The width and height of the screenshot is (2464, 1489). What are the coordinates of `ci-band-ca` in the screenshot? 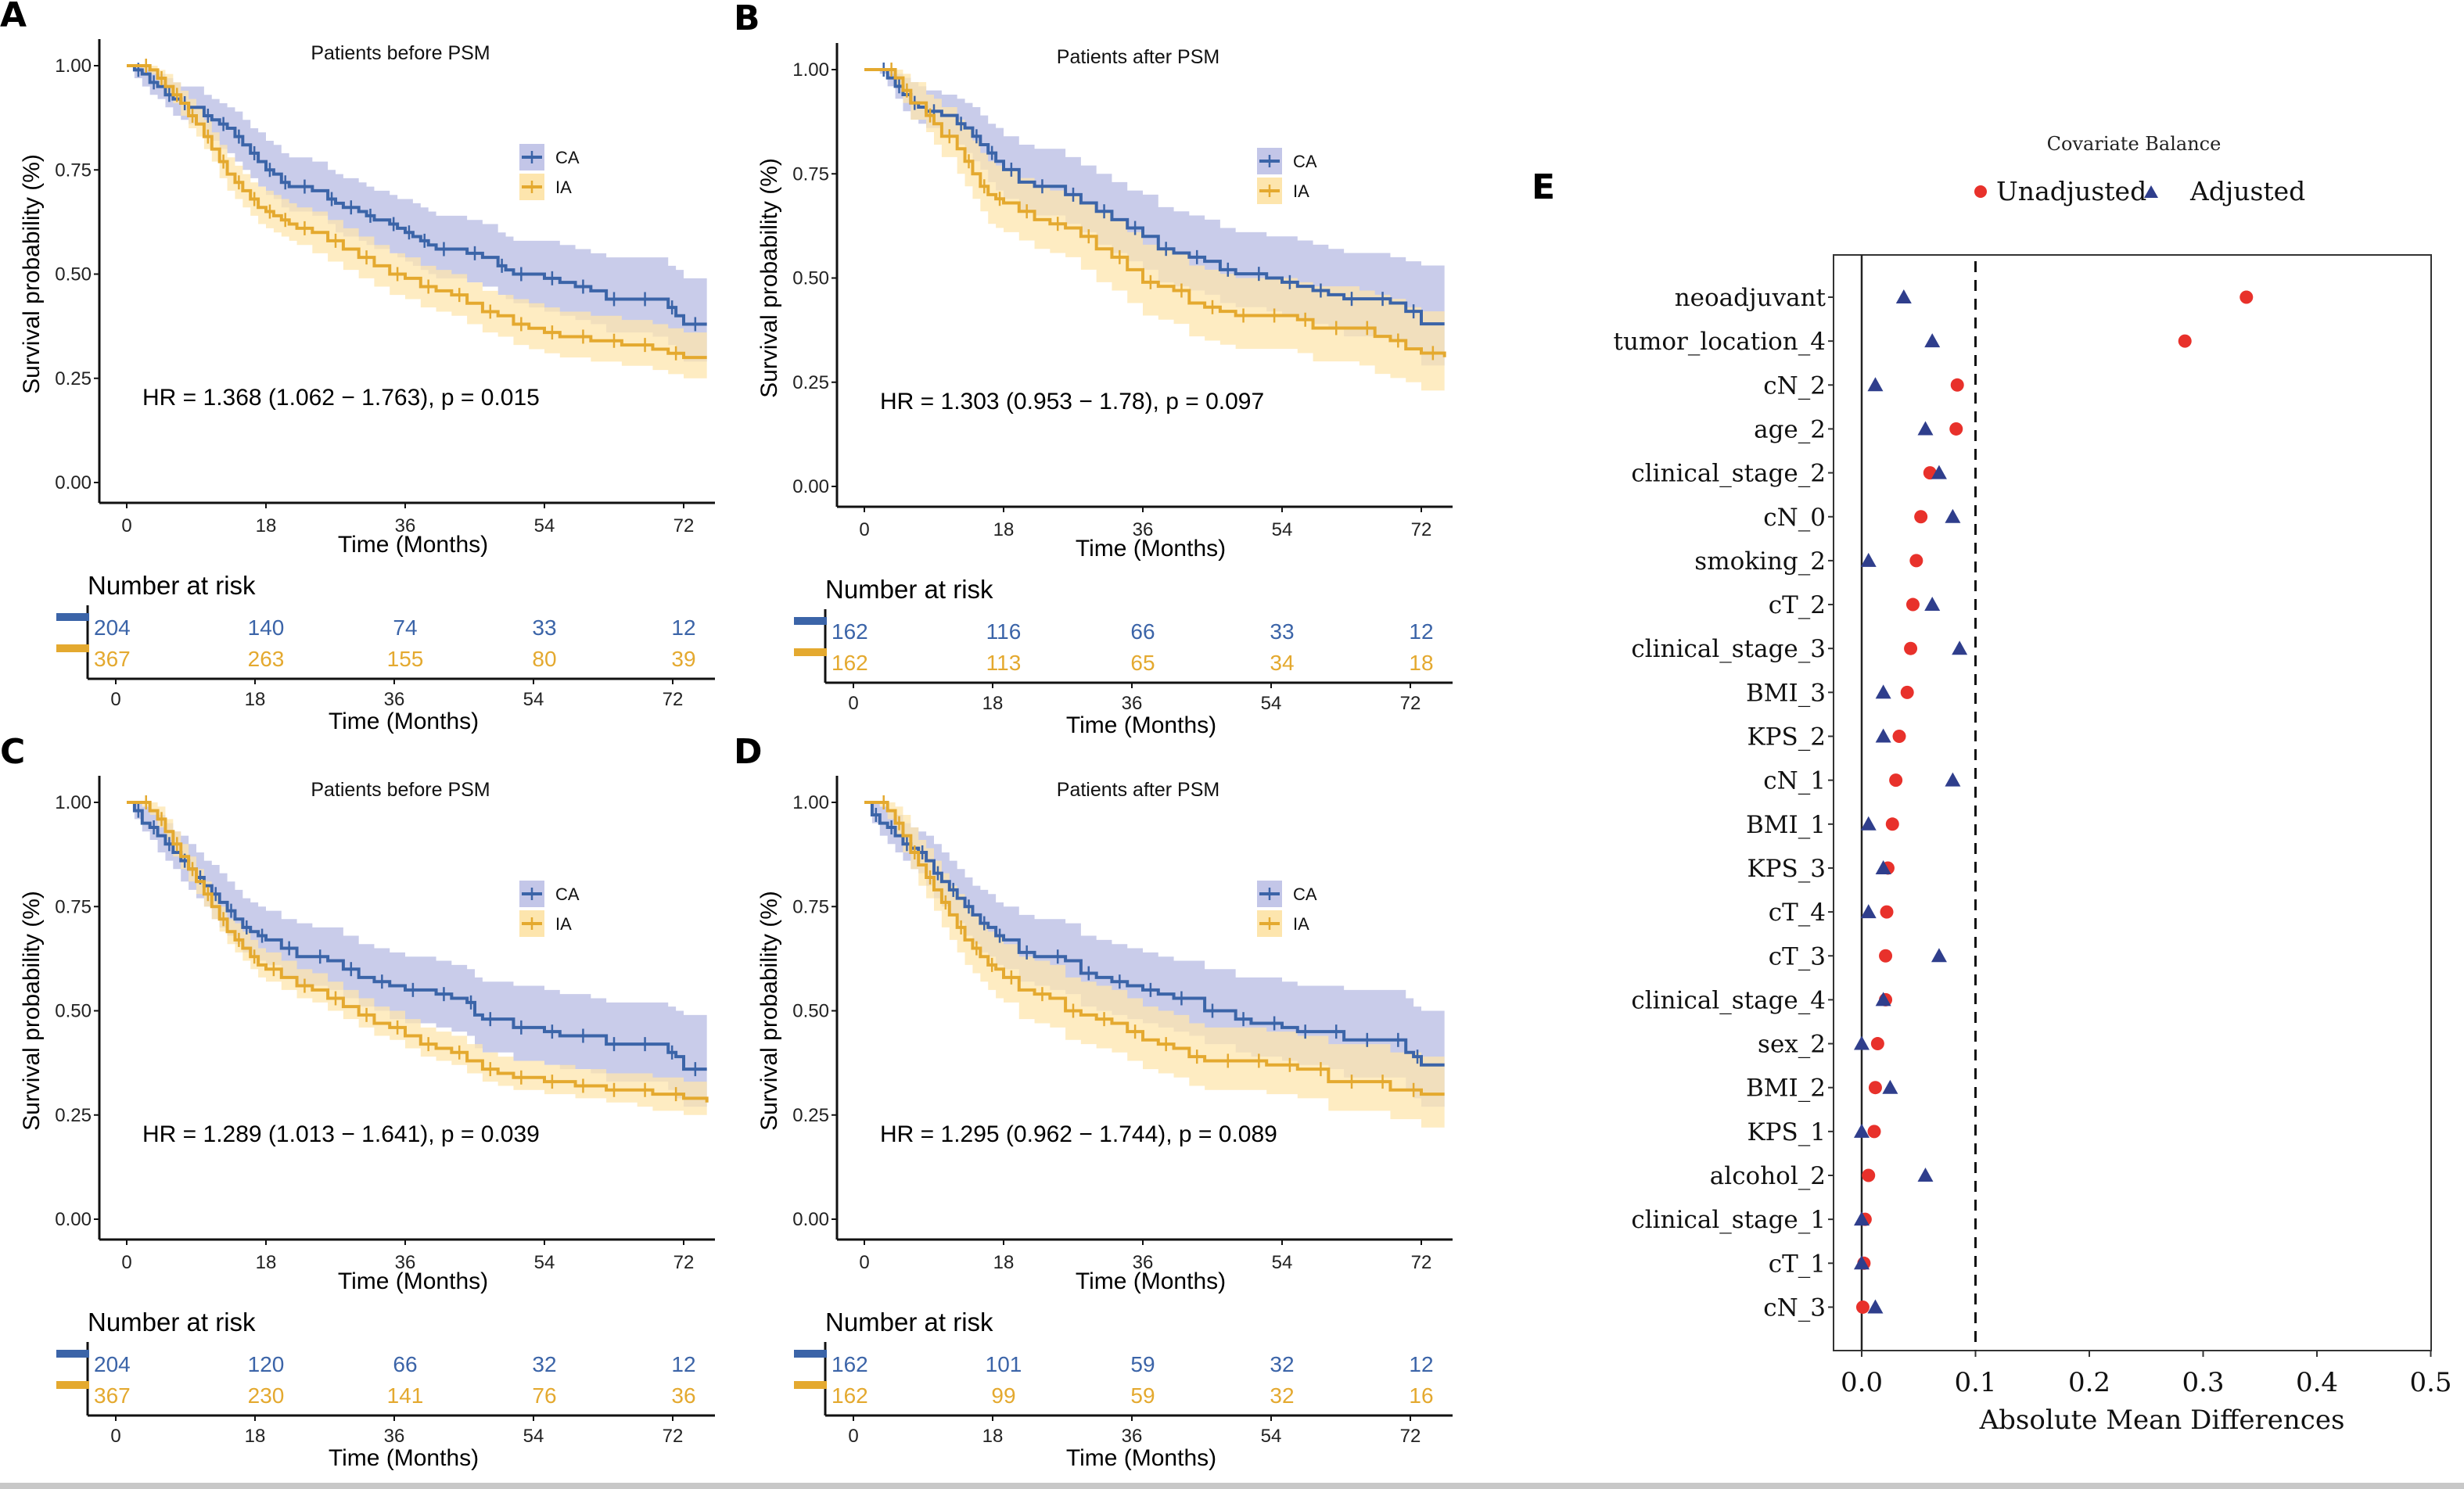 It's located at (417, 214).